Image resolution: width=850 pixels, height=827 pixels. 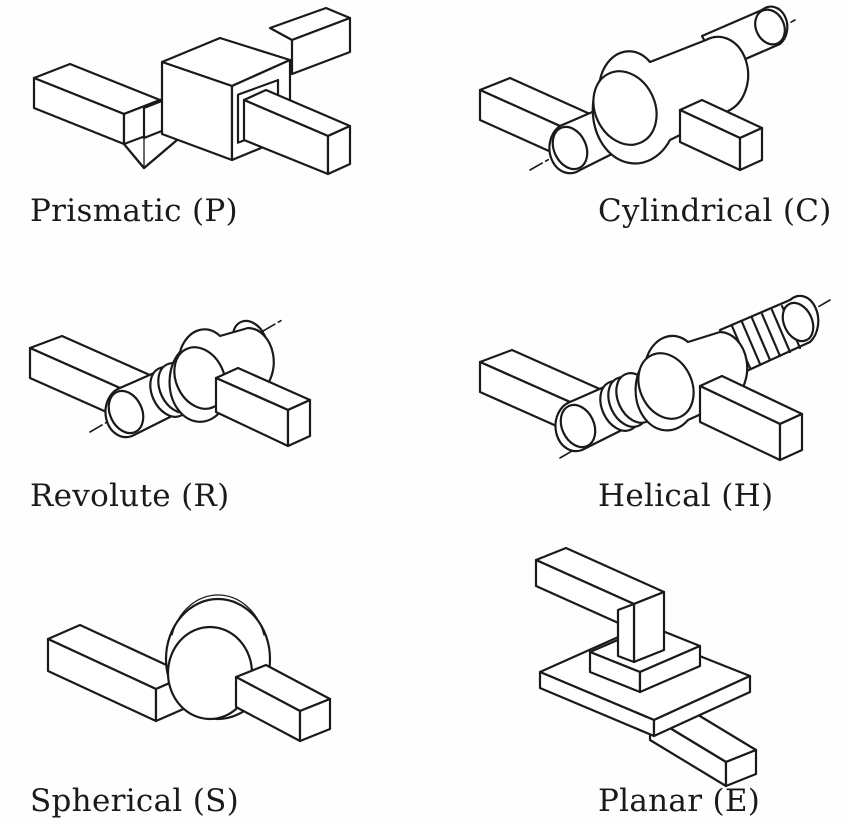 I want to click on cylindrical-label: Cylindrical (C), so click(x=715, y=211).